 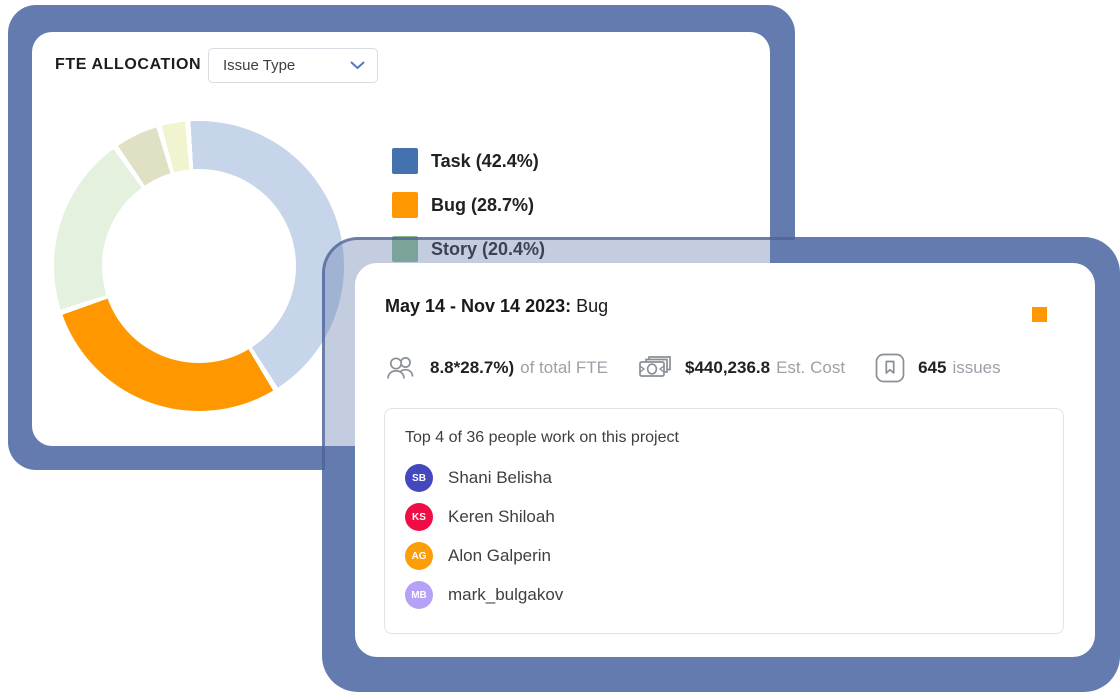 What do you see at coordinates (478, 306) in the screenshot?
I see `popup-date-range: May 14 - Nov 14 2023:` at bounding box center [478, 306].